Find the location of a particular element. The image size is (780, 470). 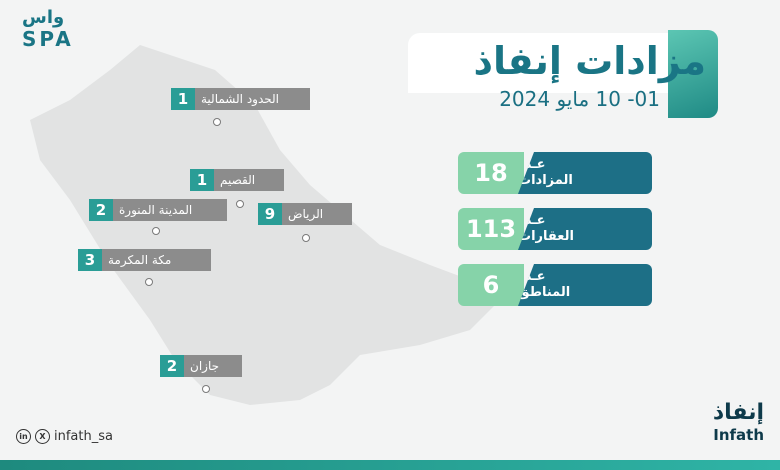

social-handle: infath_sa is located at coordinates (83, 436).